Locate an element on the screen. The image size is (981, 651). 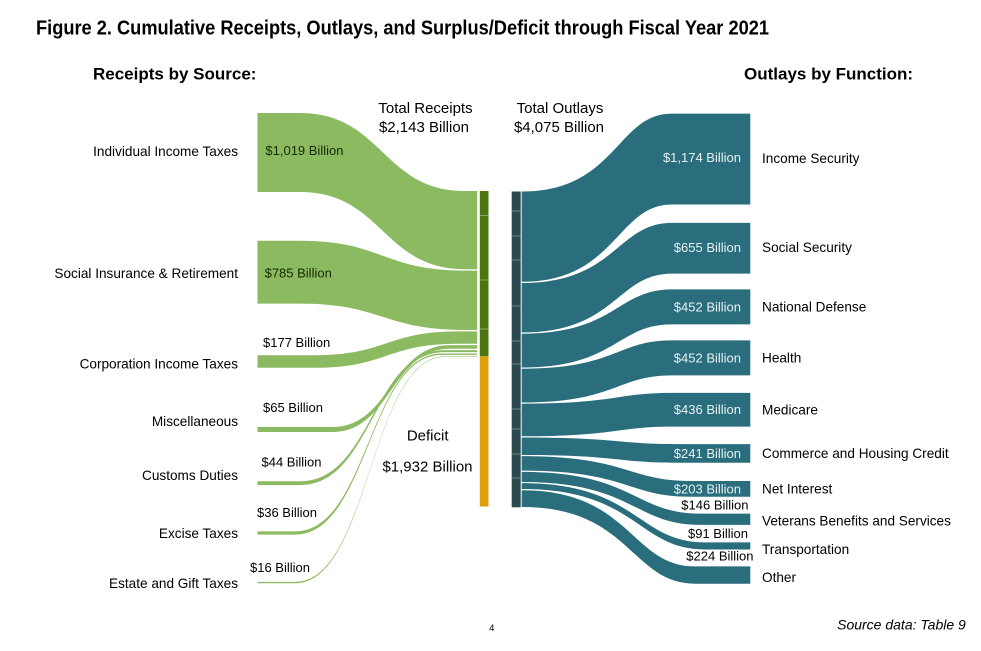
svg-text: $91 Billion is located at coordinates (718, 533).